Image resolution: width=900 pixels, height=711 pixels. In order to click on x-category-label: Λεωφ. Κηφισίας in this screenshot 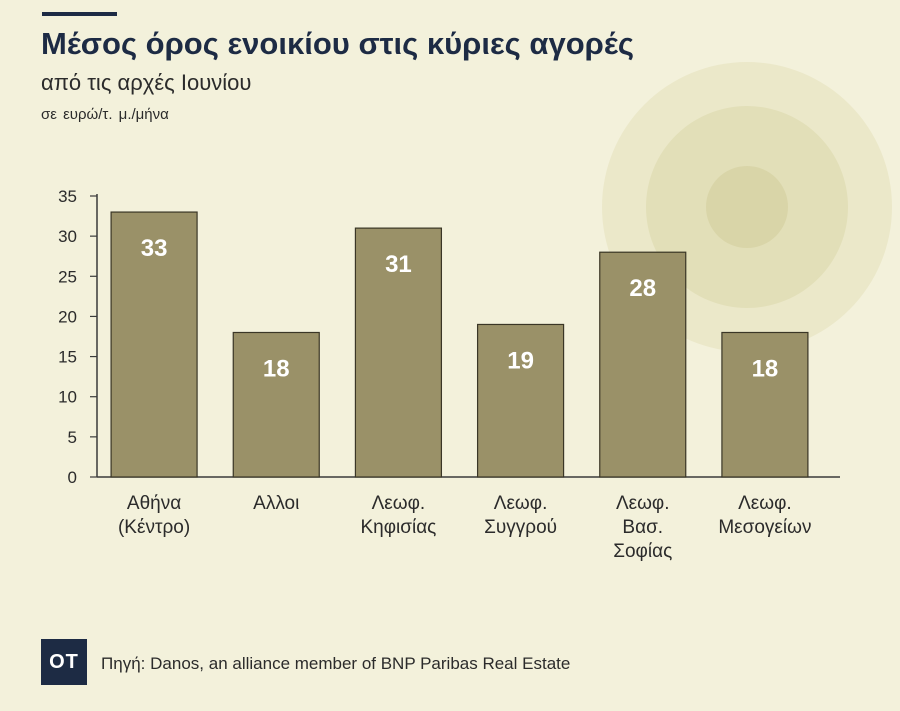, I will do `click(398, 515)`.